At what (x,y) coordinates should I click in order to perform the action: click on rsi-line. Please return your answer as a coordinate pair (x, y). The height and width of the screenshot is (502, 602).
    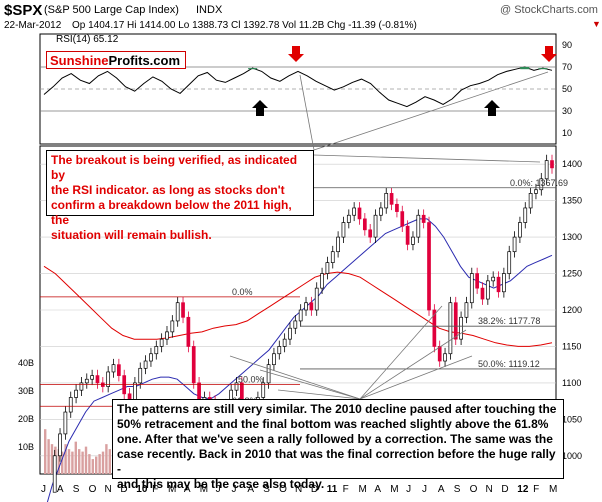
    Looking at the image, I should click on (298, 87).